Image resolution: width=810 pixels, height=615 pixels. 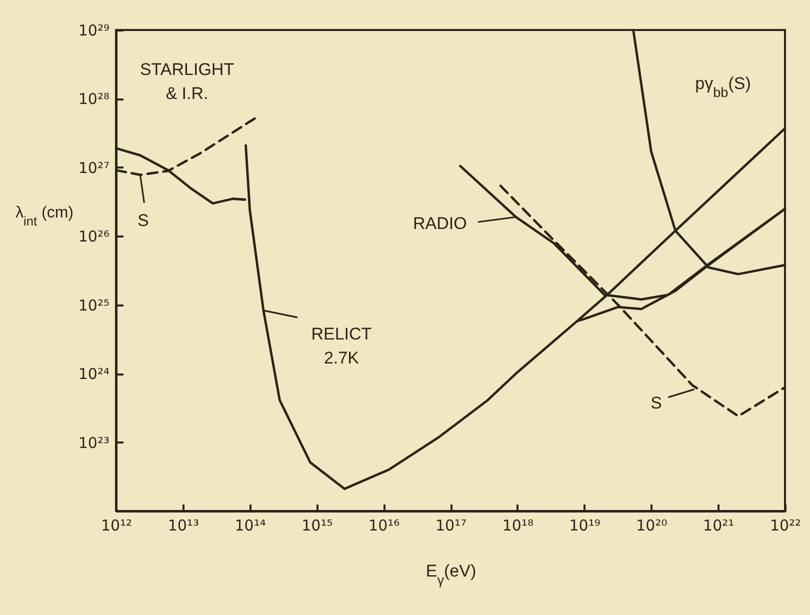 I want to click on annotation: RELICT 2.7K, so click(x=341, y=346).